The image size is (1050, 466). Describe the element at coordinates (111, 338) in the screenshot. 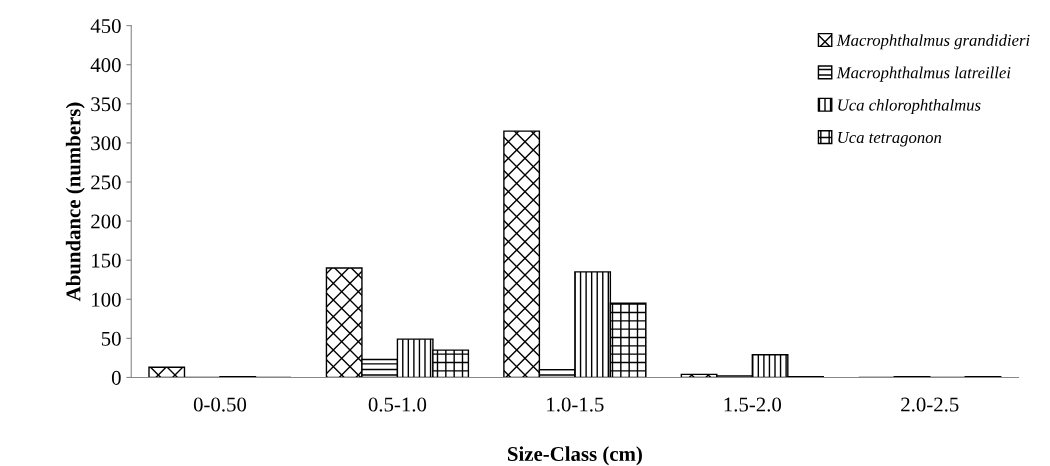

I see `y-tick-label: 50` at that location.